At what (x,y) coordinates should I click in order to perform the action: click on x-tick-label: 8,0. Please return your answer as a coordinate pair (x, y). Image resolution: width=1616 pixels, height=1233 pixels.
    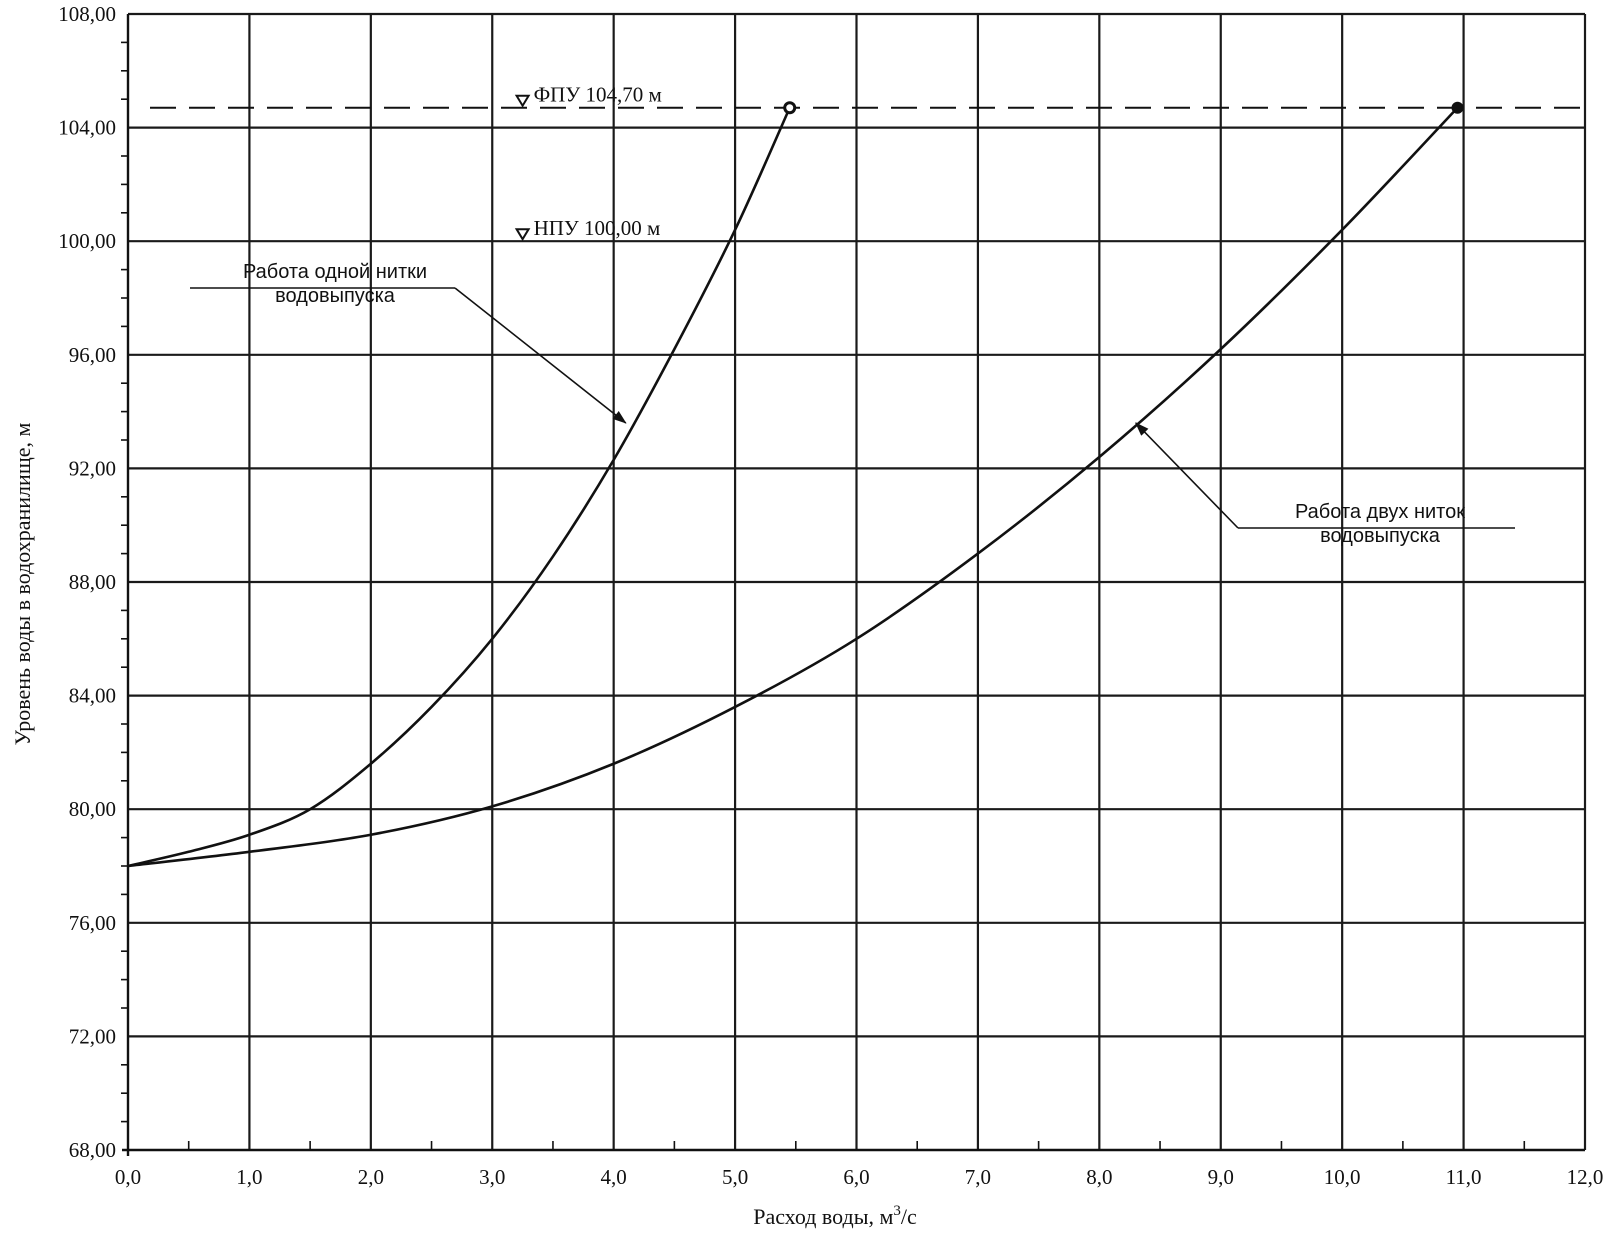
    Looking at the image, I should click on (1099, 1177).